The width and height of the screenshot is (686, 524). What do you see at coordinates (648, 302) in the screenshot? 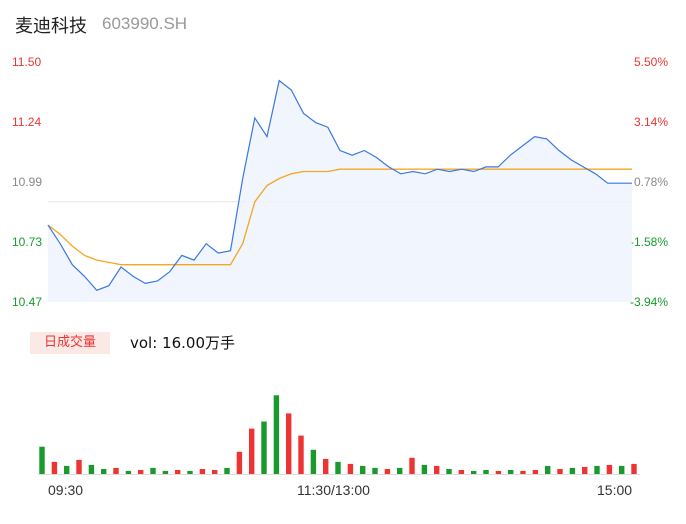
I see `y-right-tick: -3.94%` at bounding box center [648, 302].